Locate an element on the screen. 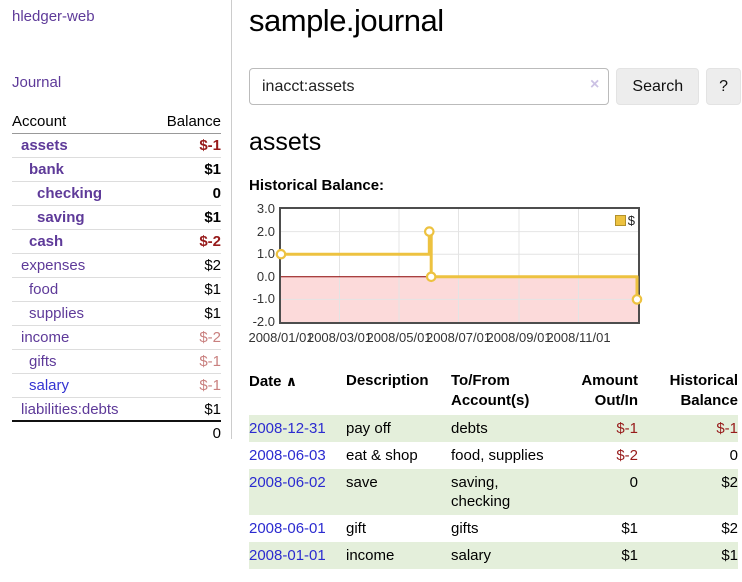 Image resolution: width=742 pixels, height=582 pixels. y-axis-tick-label: 3.0 is located at coordinates (265, 208).